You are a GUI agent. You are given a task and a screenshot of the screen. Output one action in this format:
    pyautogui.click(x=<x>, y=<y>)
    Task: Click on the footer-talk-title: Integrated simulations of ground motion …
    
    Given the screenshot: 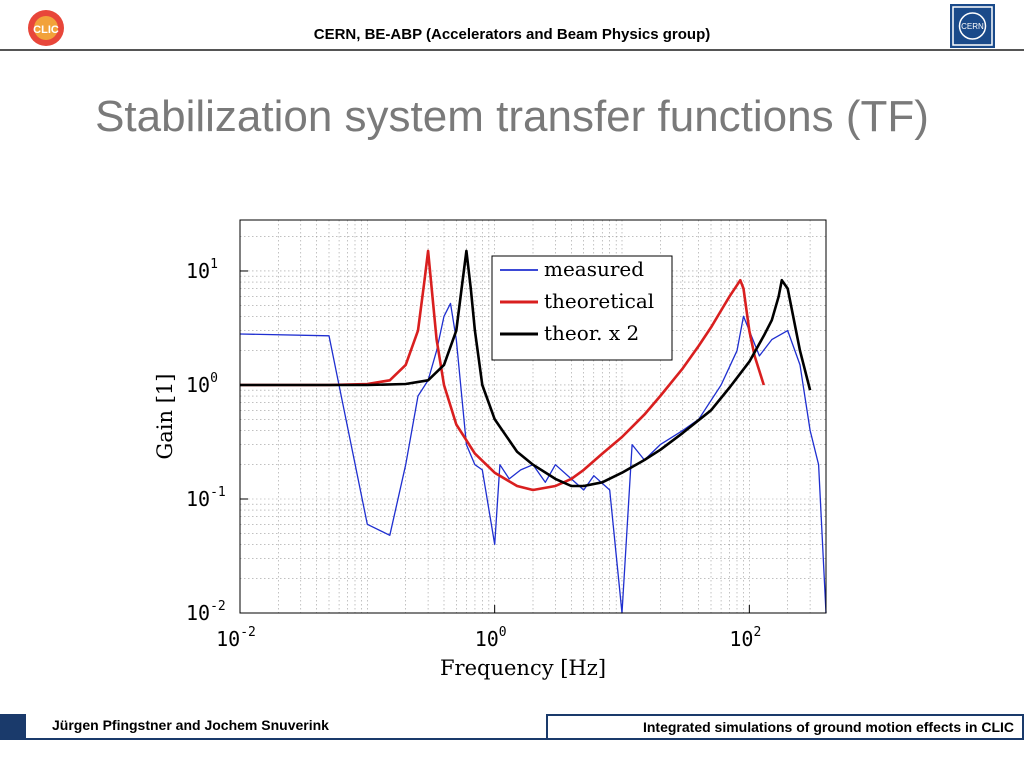 What is the action you would take?
    pyautogui.click(x=828, y=727)
    